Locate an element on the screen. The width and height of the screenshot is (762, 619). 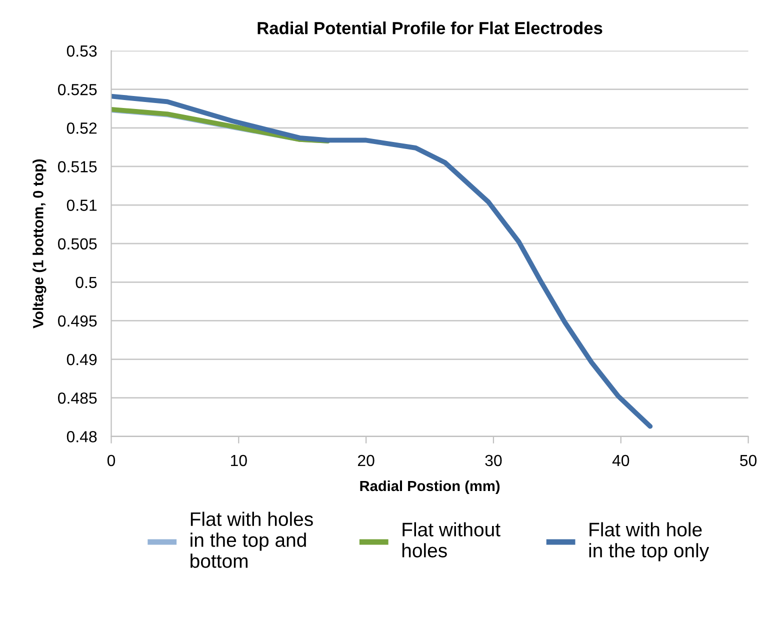
legend-label: Flat with hole in the top only is located at coordinates (649, 542).